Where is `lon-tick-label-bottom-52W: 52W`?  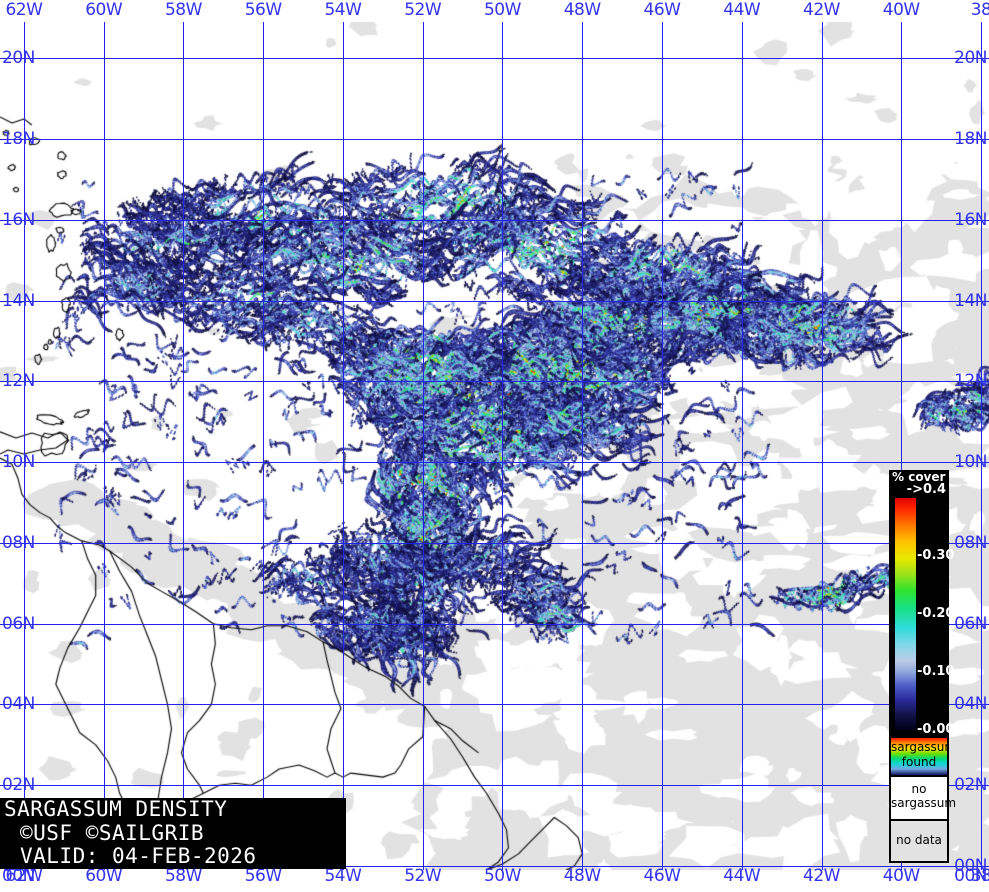
lon-tick-label-bottom-52W: 52W is located at coordinates (423, 876).